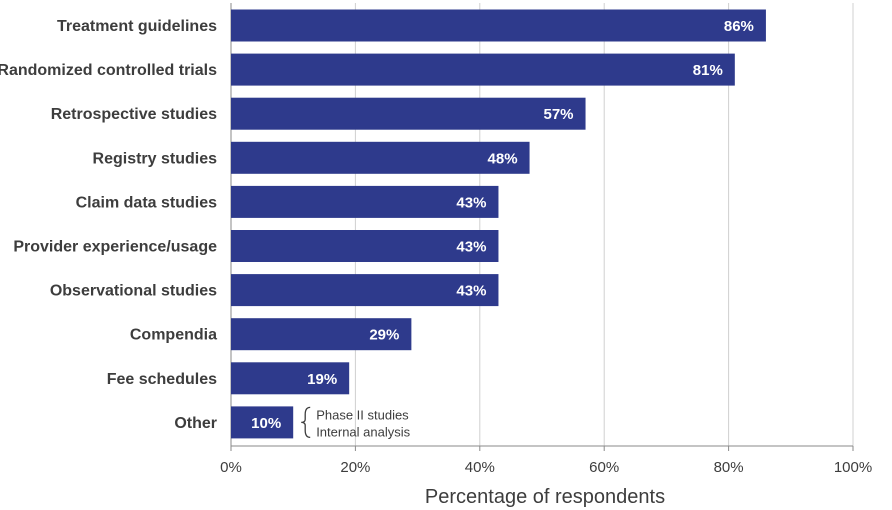  What do you see at coordinates (195, 423) in the screenshot?
I see `category-label: Other` at bounding box center [195, 423].